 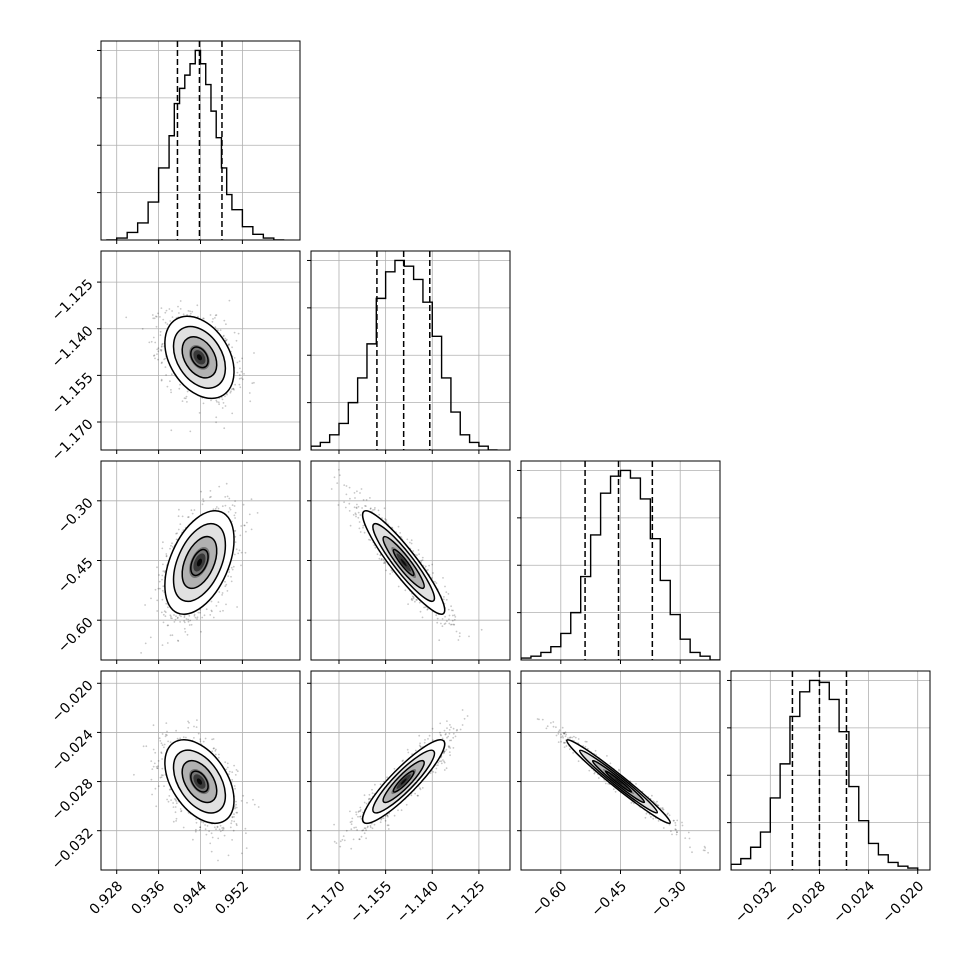 I want to click on contour-line, so click(x=199, y=357).